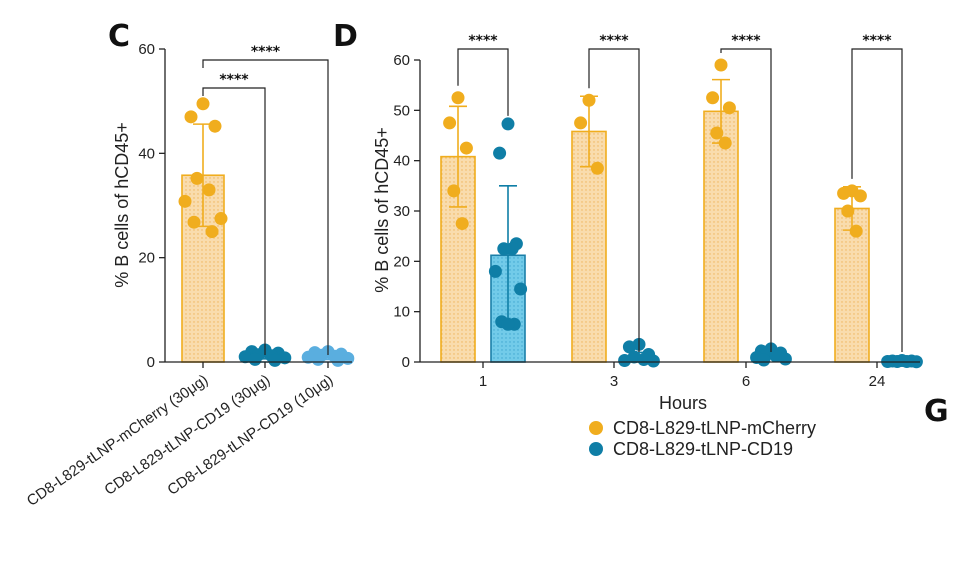 This screenshot has width=960, height=569. Describe the element at coordinates (401, 161) in the screenshot. I see `panel-d-ytick-label: 40` at that location.